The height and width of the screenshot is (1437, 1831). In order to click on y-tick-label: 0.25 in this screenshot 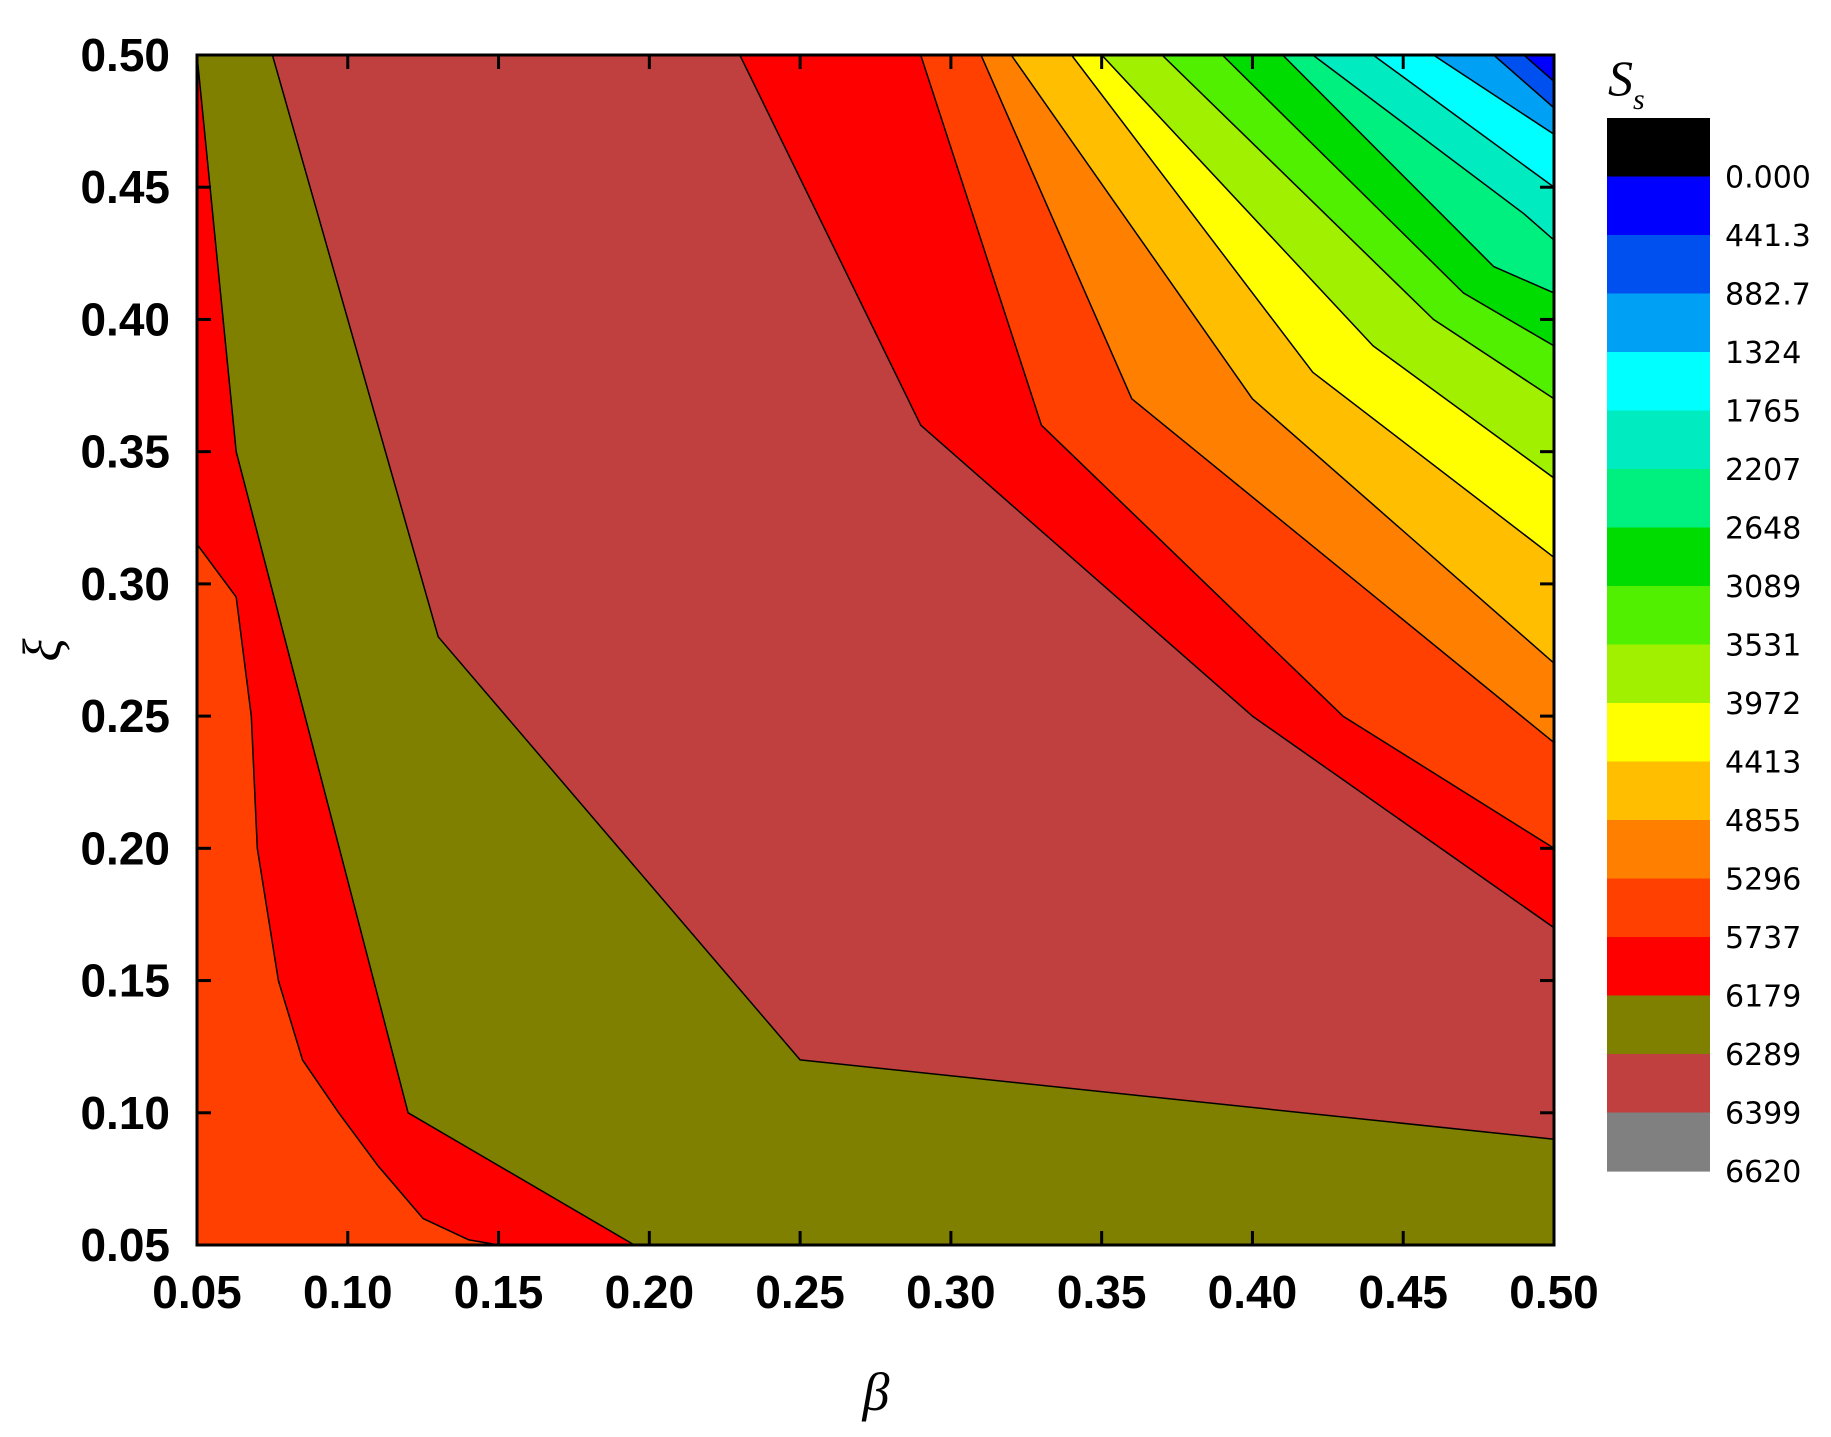, I will do `click(125, 716)`.